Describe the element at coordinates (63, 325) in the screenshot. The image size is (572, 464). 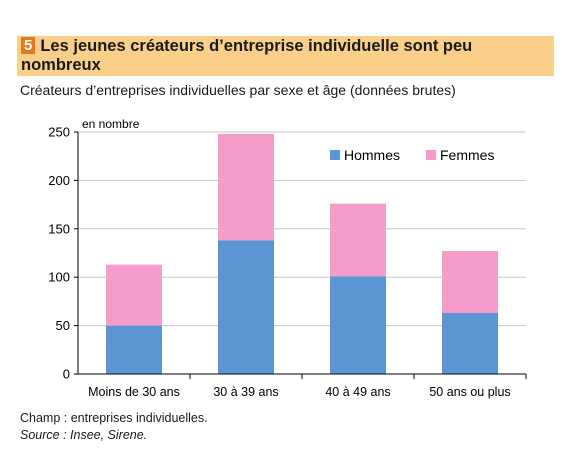
I see `y-tick-label: 50` at that location.